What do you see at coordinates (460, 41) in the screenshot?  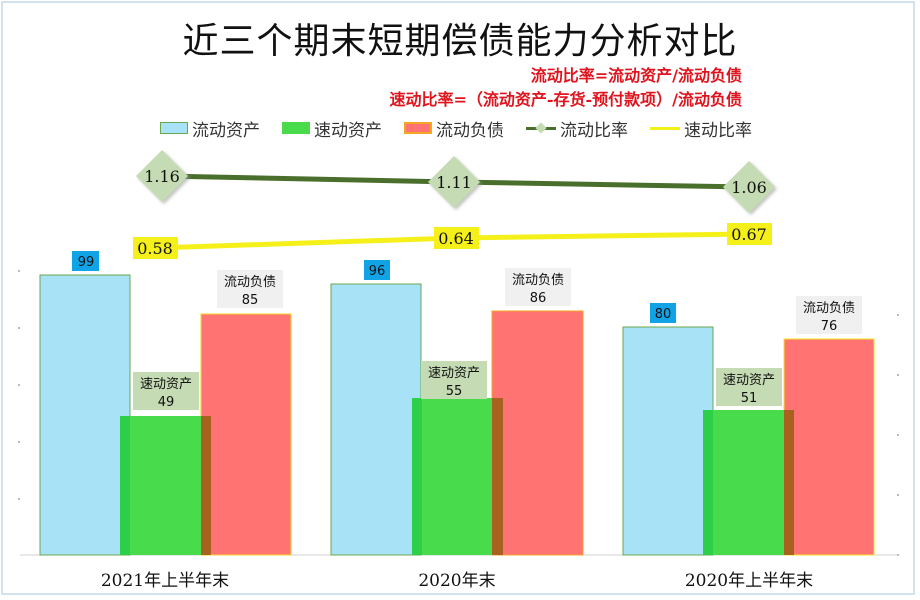 I see `chart-title: 近三个期末短期偿债能力分析对比` at bounding box center [460, 41].